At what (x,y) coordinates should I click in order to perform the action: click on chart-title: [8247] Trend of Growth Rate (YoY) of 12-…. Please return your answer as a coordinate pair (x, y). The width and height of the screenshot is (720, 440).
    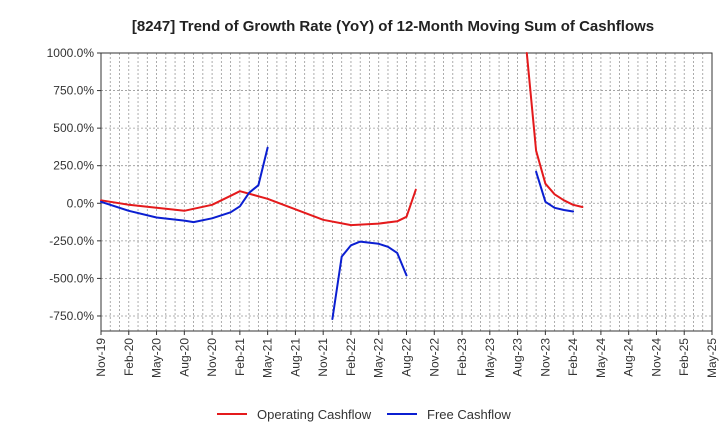
    Looking at the image, I should click on (393, 26).